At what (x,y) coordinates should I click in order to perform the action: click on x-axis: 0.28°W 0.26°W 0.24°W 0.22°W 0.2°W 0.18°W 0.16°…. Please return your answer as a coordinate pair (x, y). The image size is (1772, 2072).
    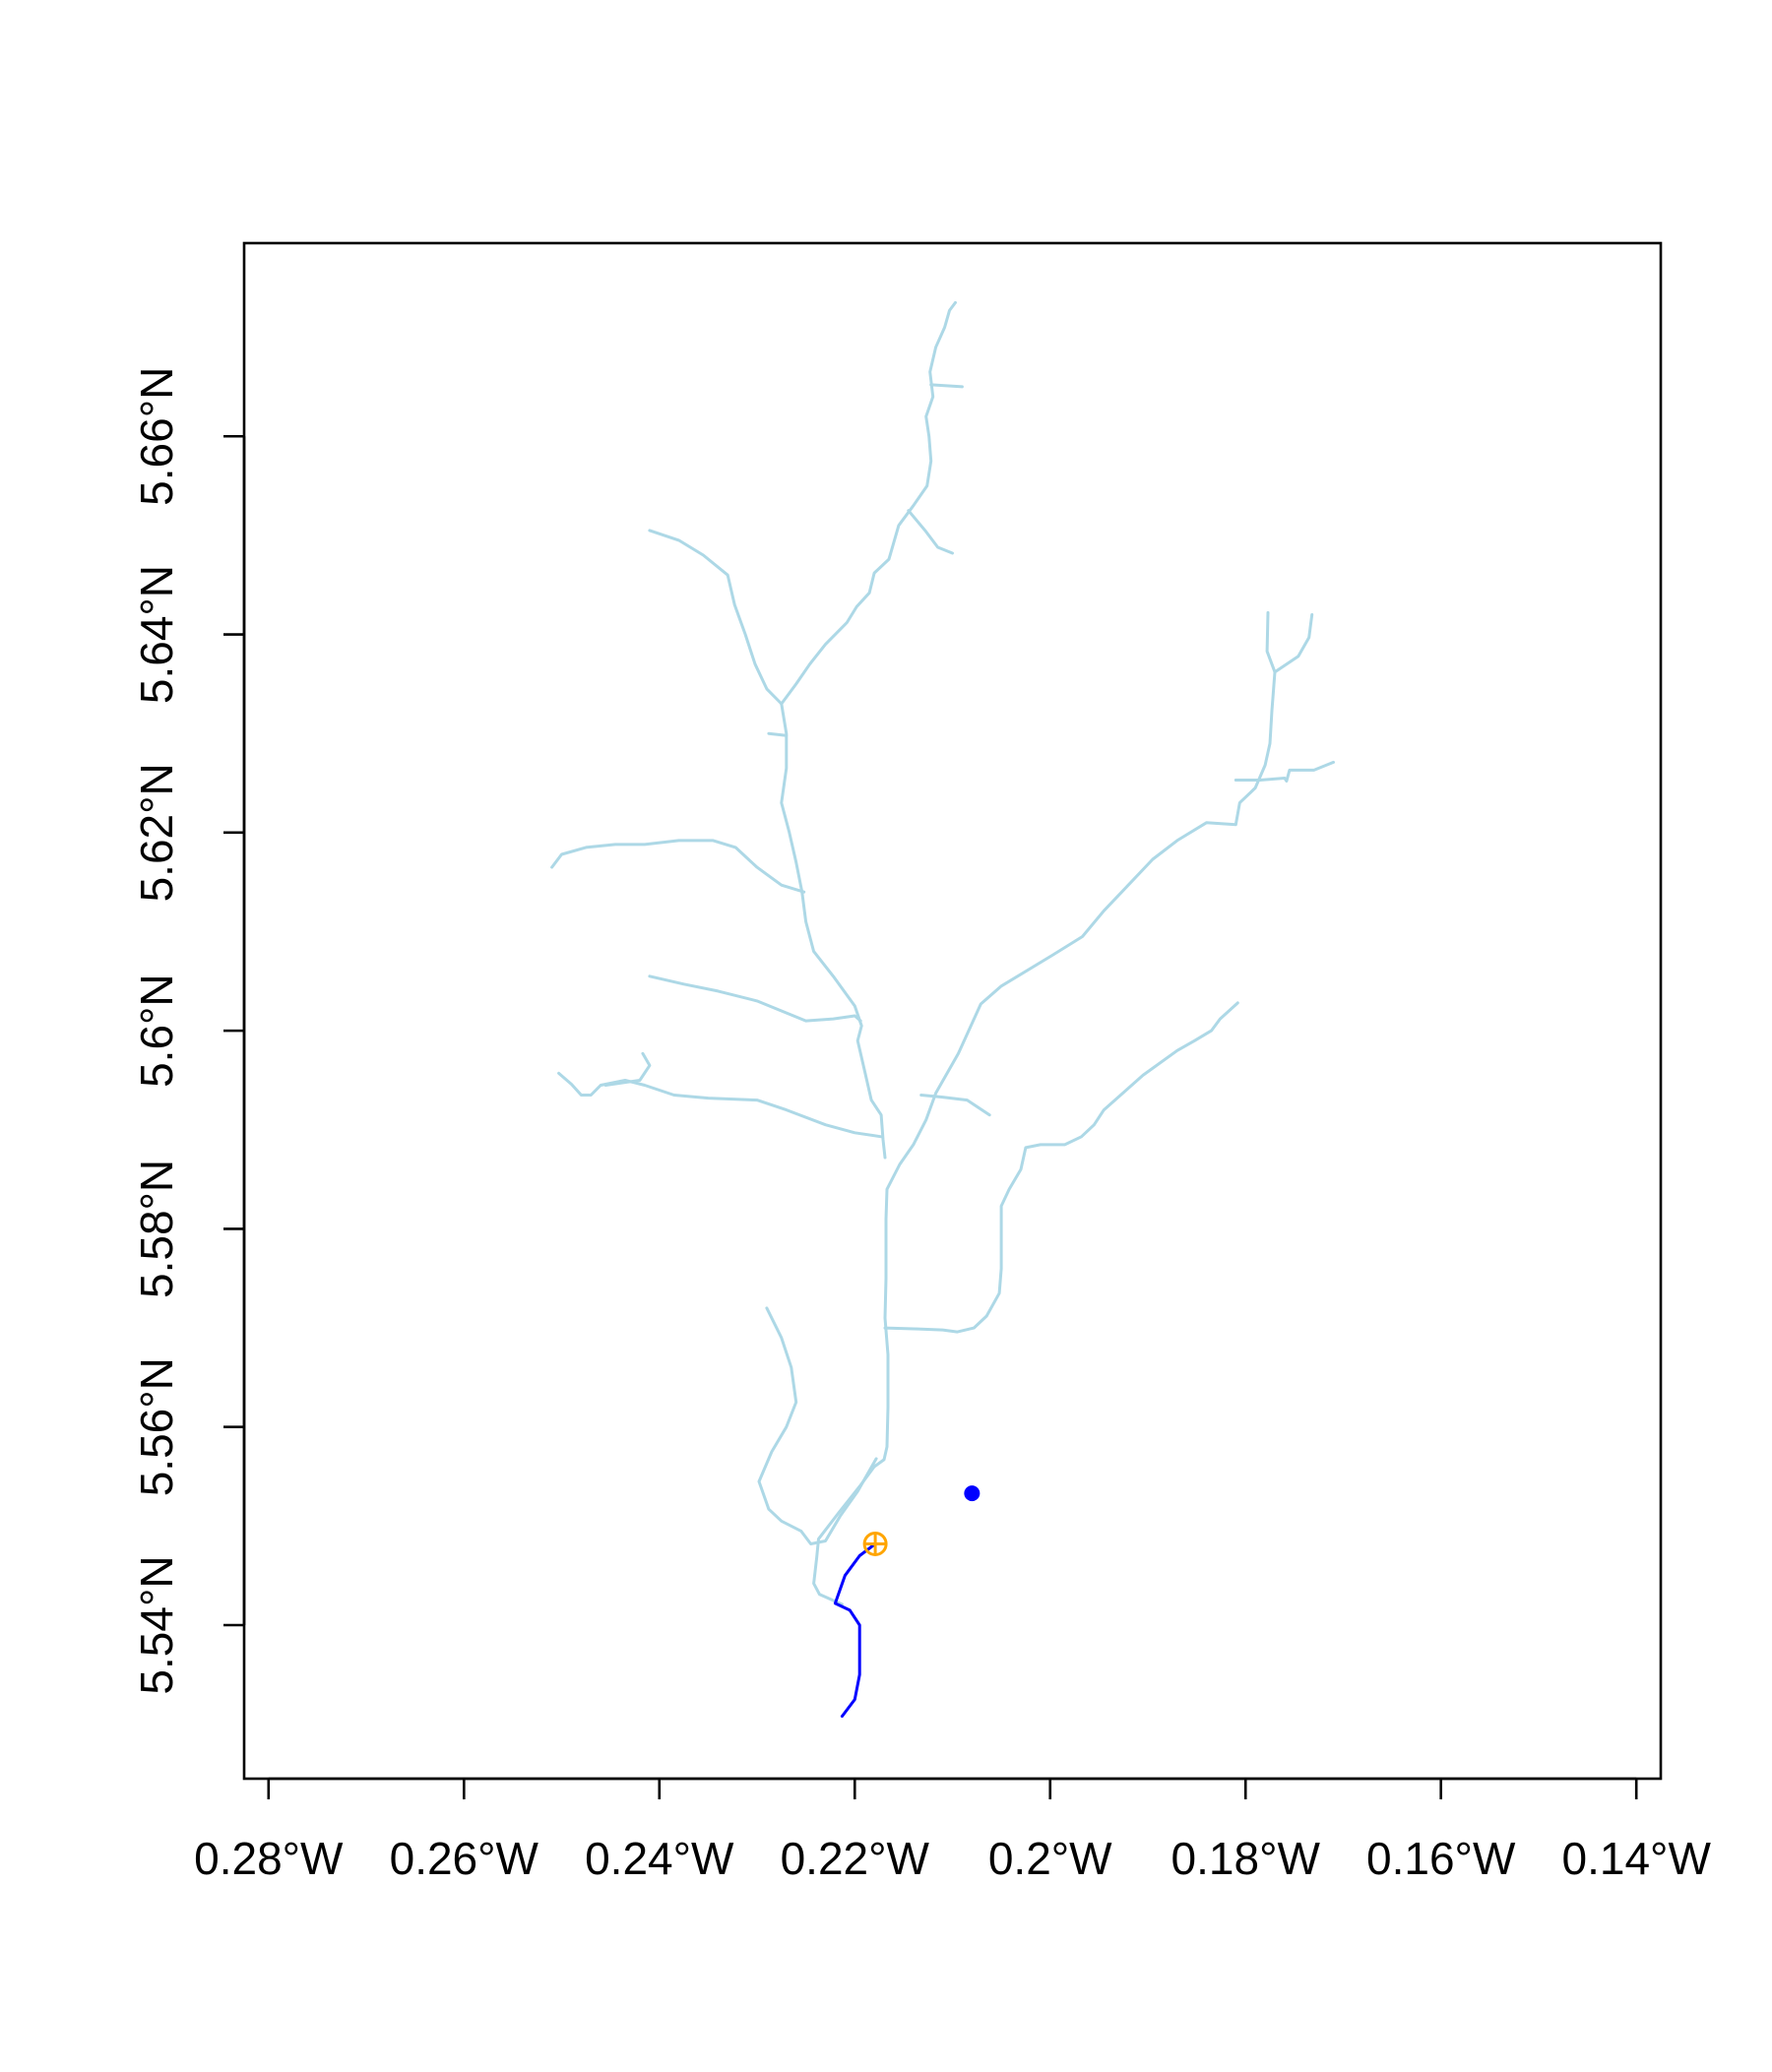
    Looking at the image, I should click on (953, 1830).